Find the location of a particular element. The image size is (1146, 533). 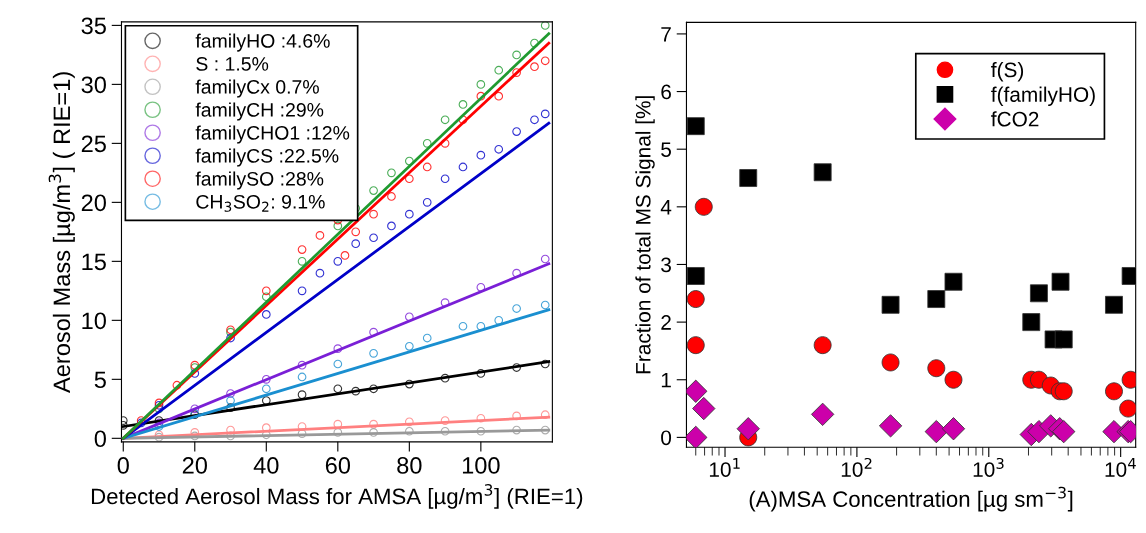

y-tick-label: 7 is located at coordinates (666, 34).